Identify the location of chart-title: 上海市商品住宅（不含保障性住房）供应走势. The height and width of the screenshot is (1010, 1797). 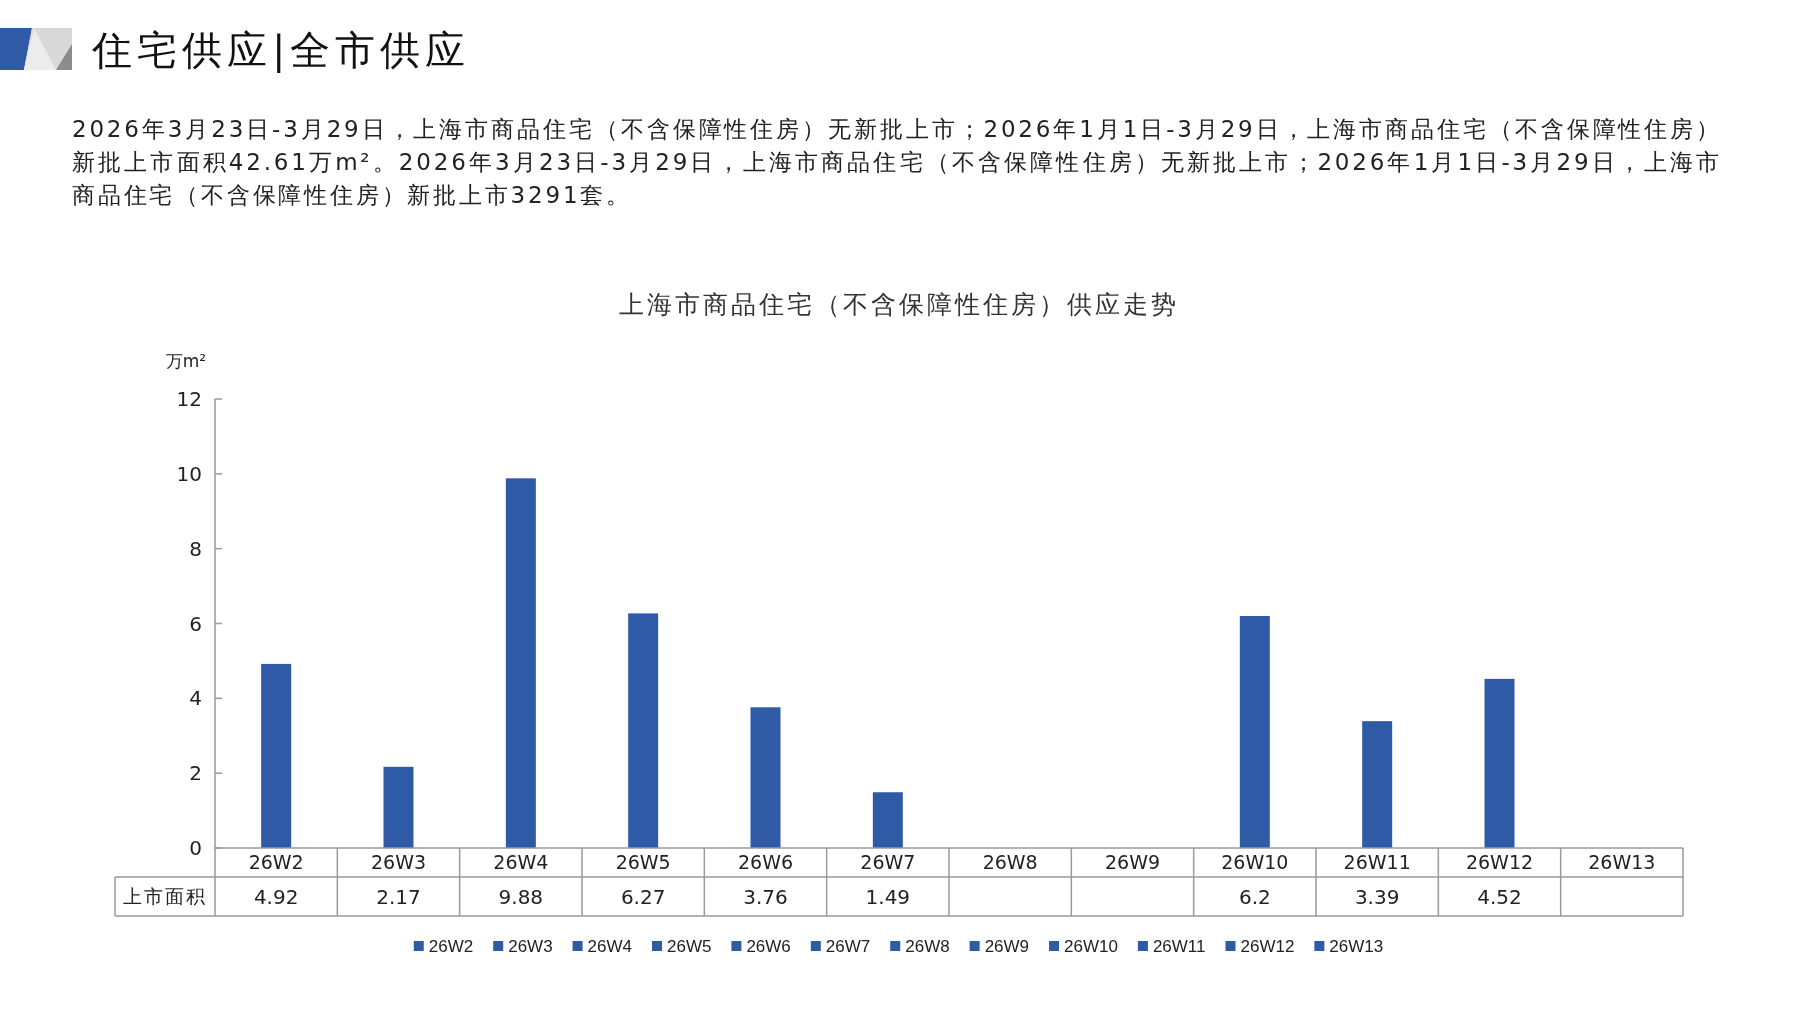
(898, 304).